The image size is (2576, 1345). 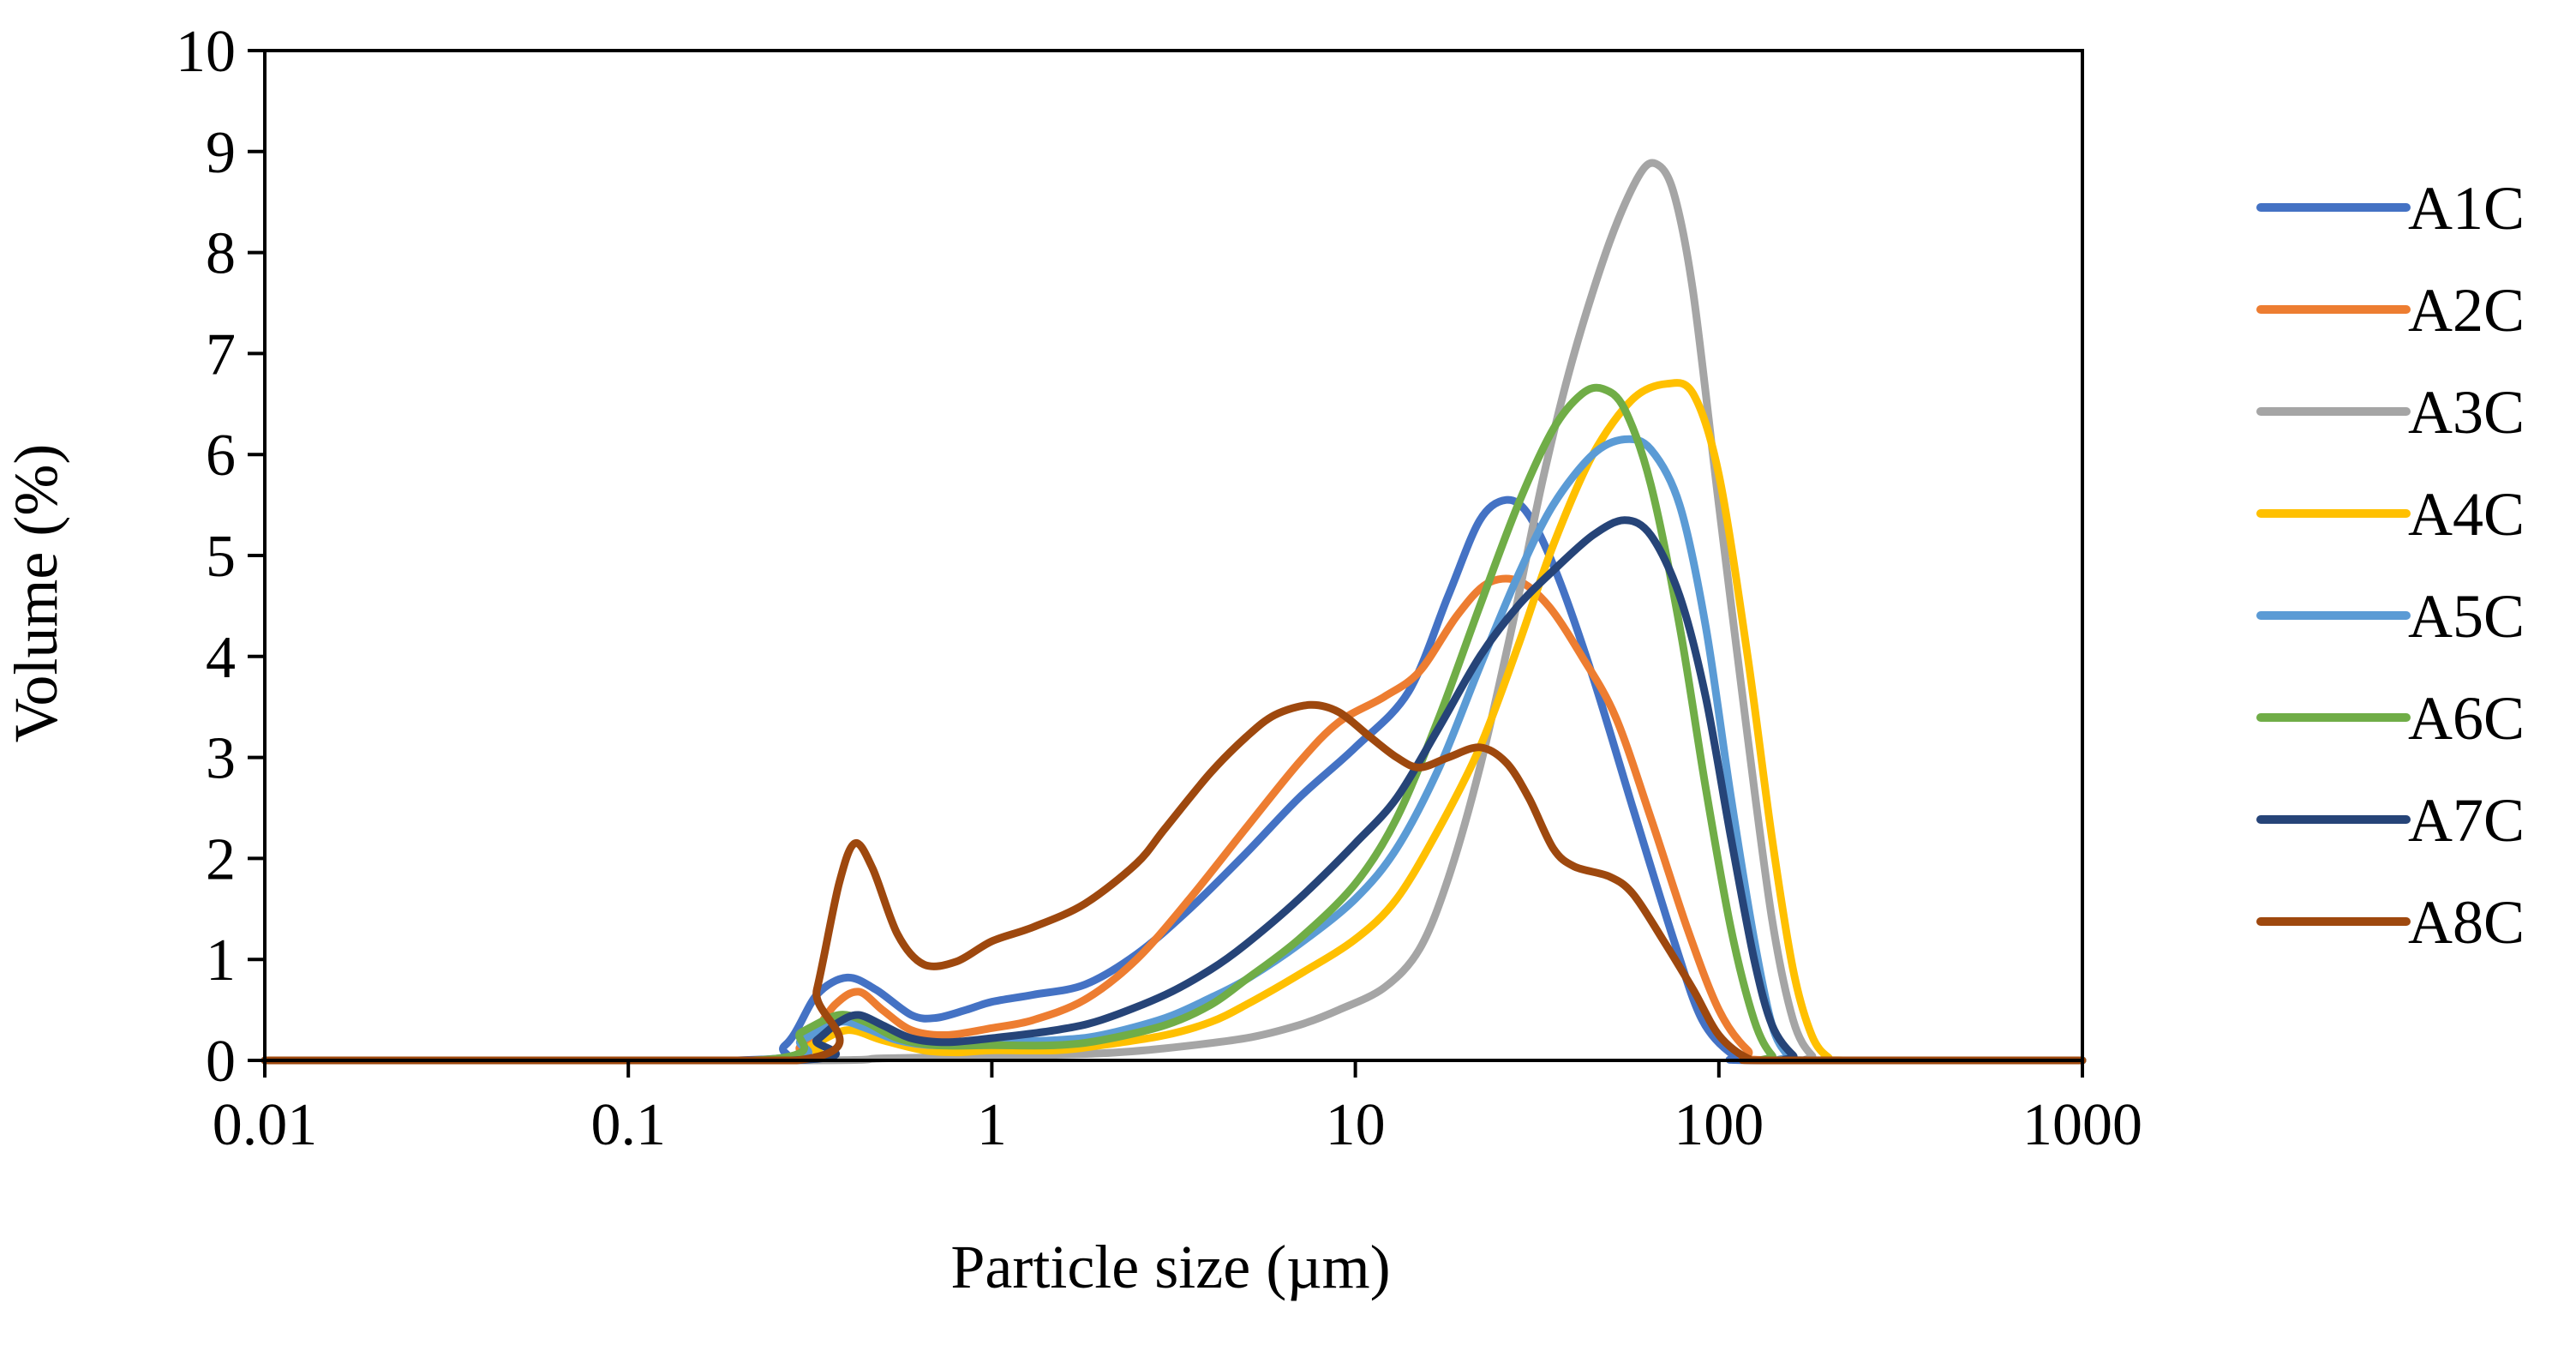 What do you see at coordinates (1719, 1125) in the screenshot?
I see `x-tick-label: 100` at bounding box center [1719, 1125].